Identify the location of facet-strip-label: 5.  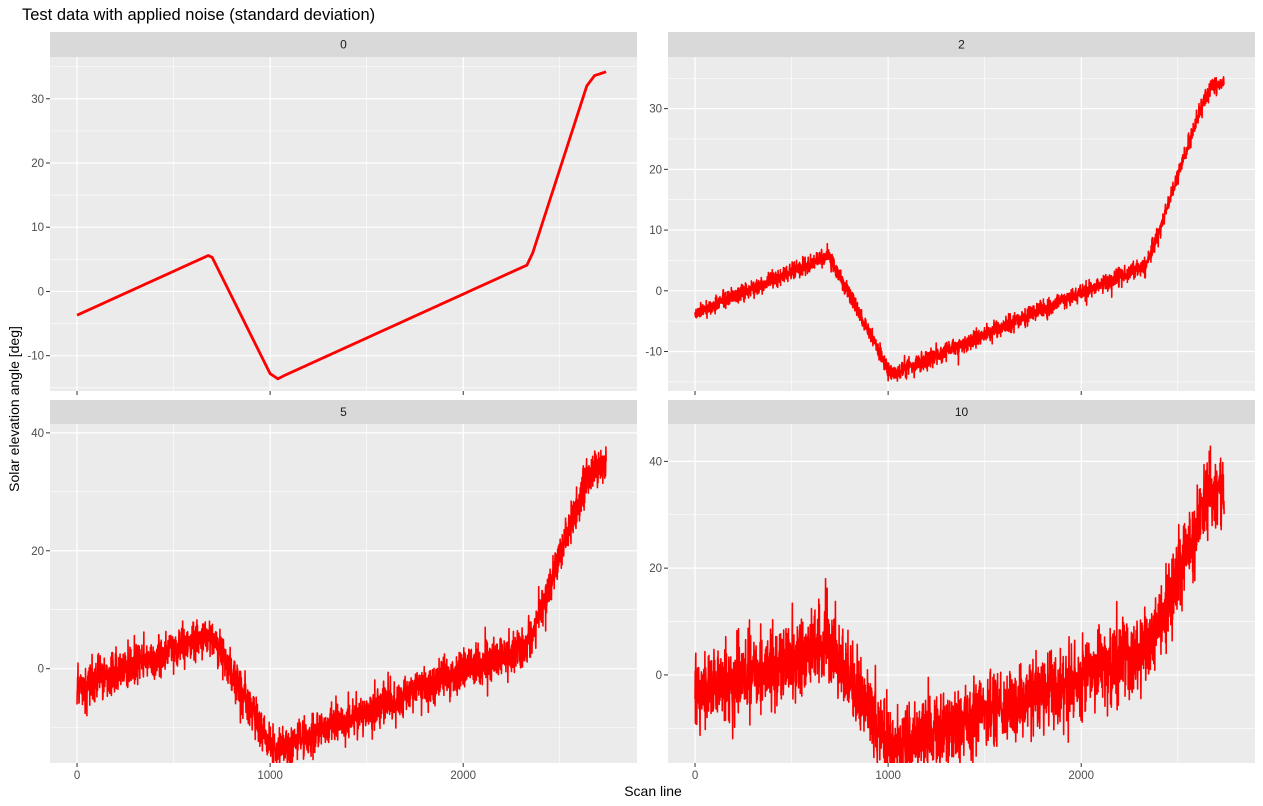
(343, 412).